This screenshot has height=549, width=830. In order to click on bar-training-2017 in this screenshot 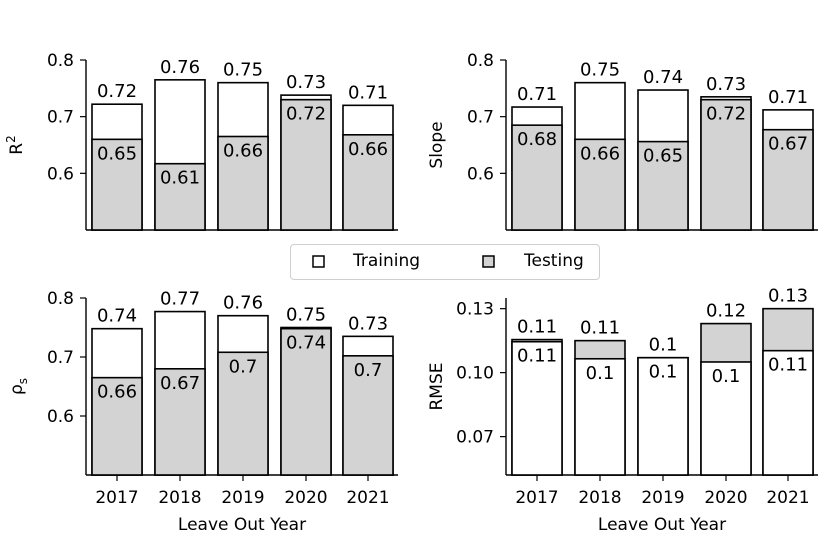, I will do `click(537, 408)`.